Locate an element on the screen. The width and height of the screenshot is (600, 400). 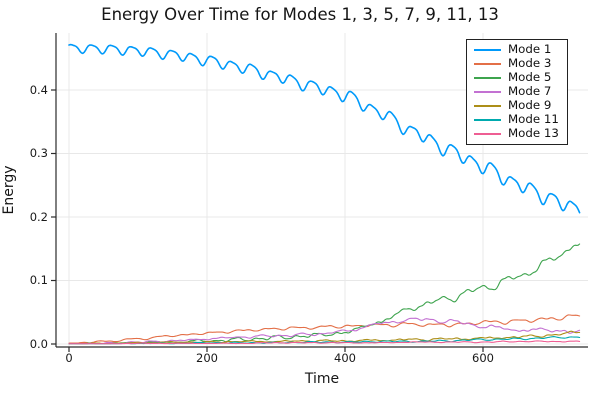
y-tick-label-0.2: 0.2 is located at coordinates (38, 216).